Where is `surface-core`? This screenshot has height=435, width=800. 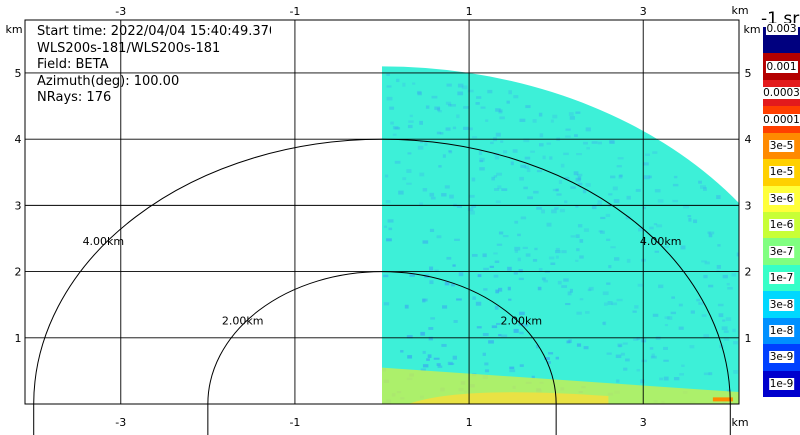
surface-core is located at coordinates (508, 398).